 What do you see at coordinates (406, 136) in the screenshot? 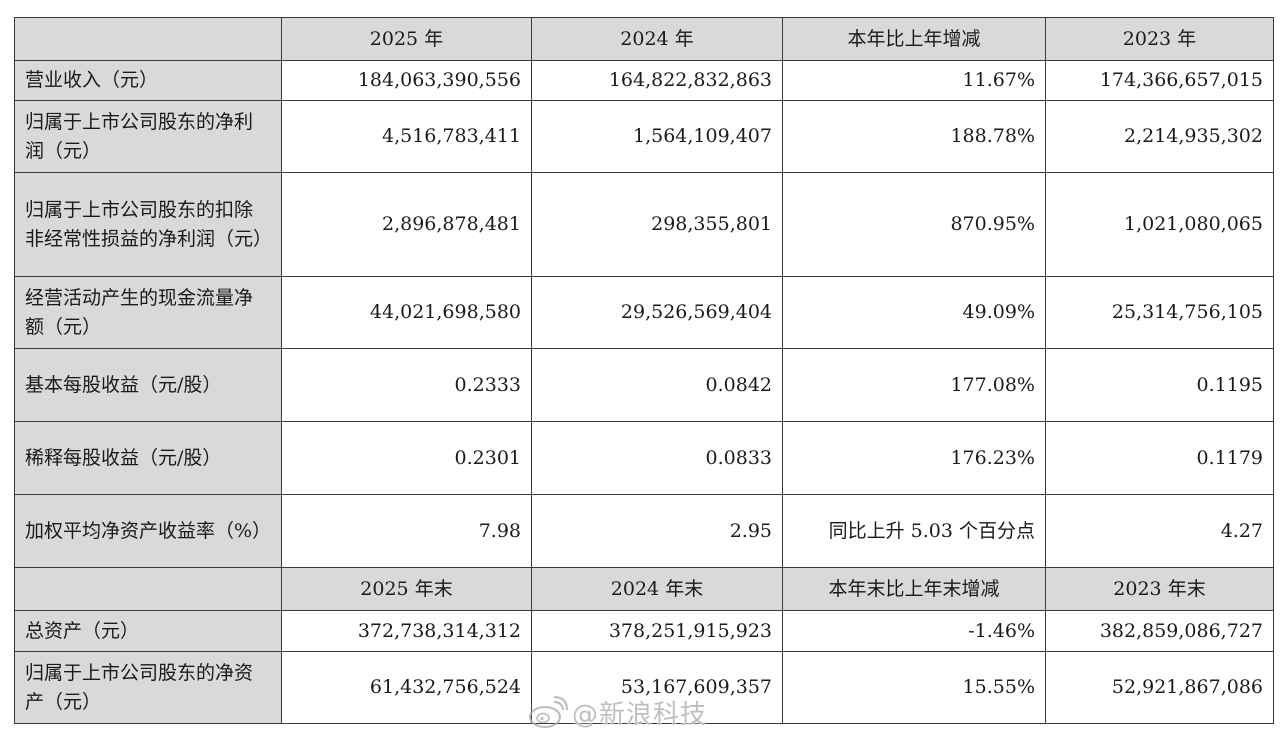
I see `value-2025: 4,516,783,411` at bounding box center [406, 136].